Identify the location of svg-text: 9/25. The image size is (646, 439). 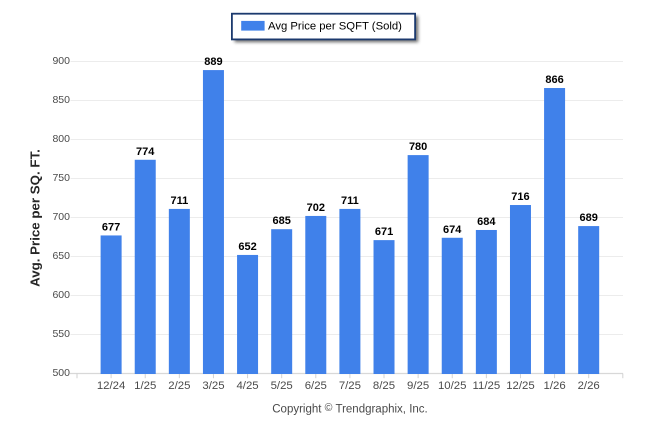
(418, 386).